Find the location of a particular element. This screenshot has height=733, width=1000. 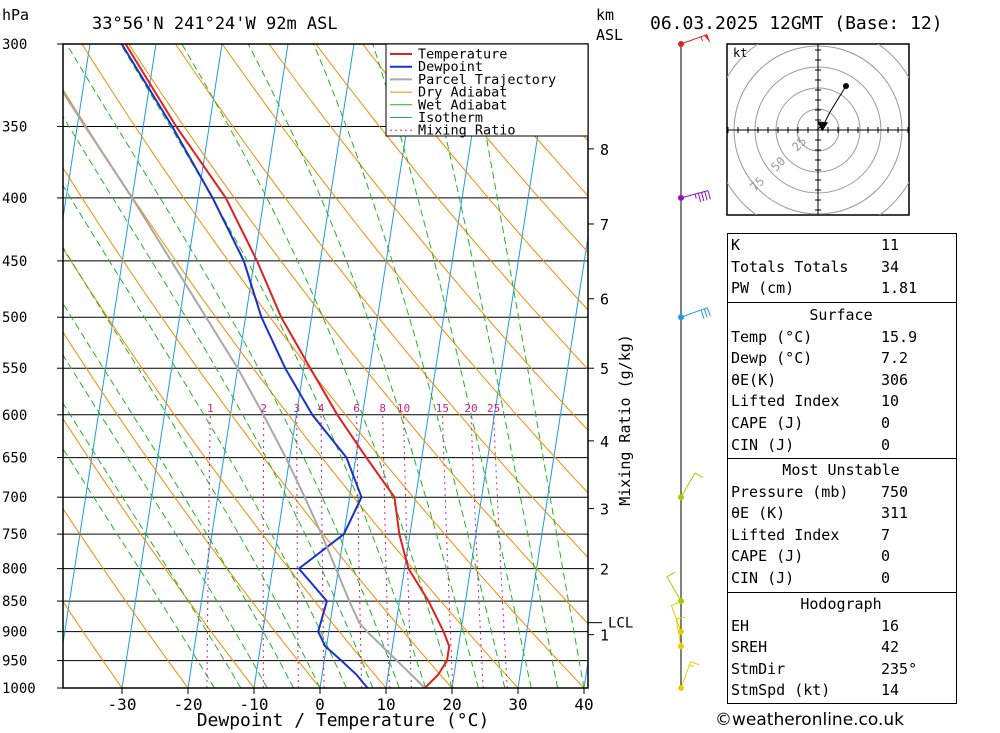

storm-motion-marker is located at coordinates (823, 126).